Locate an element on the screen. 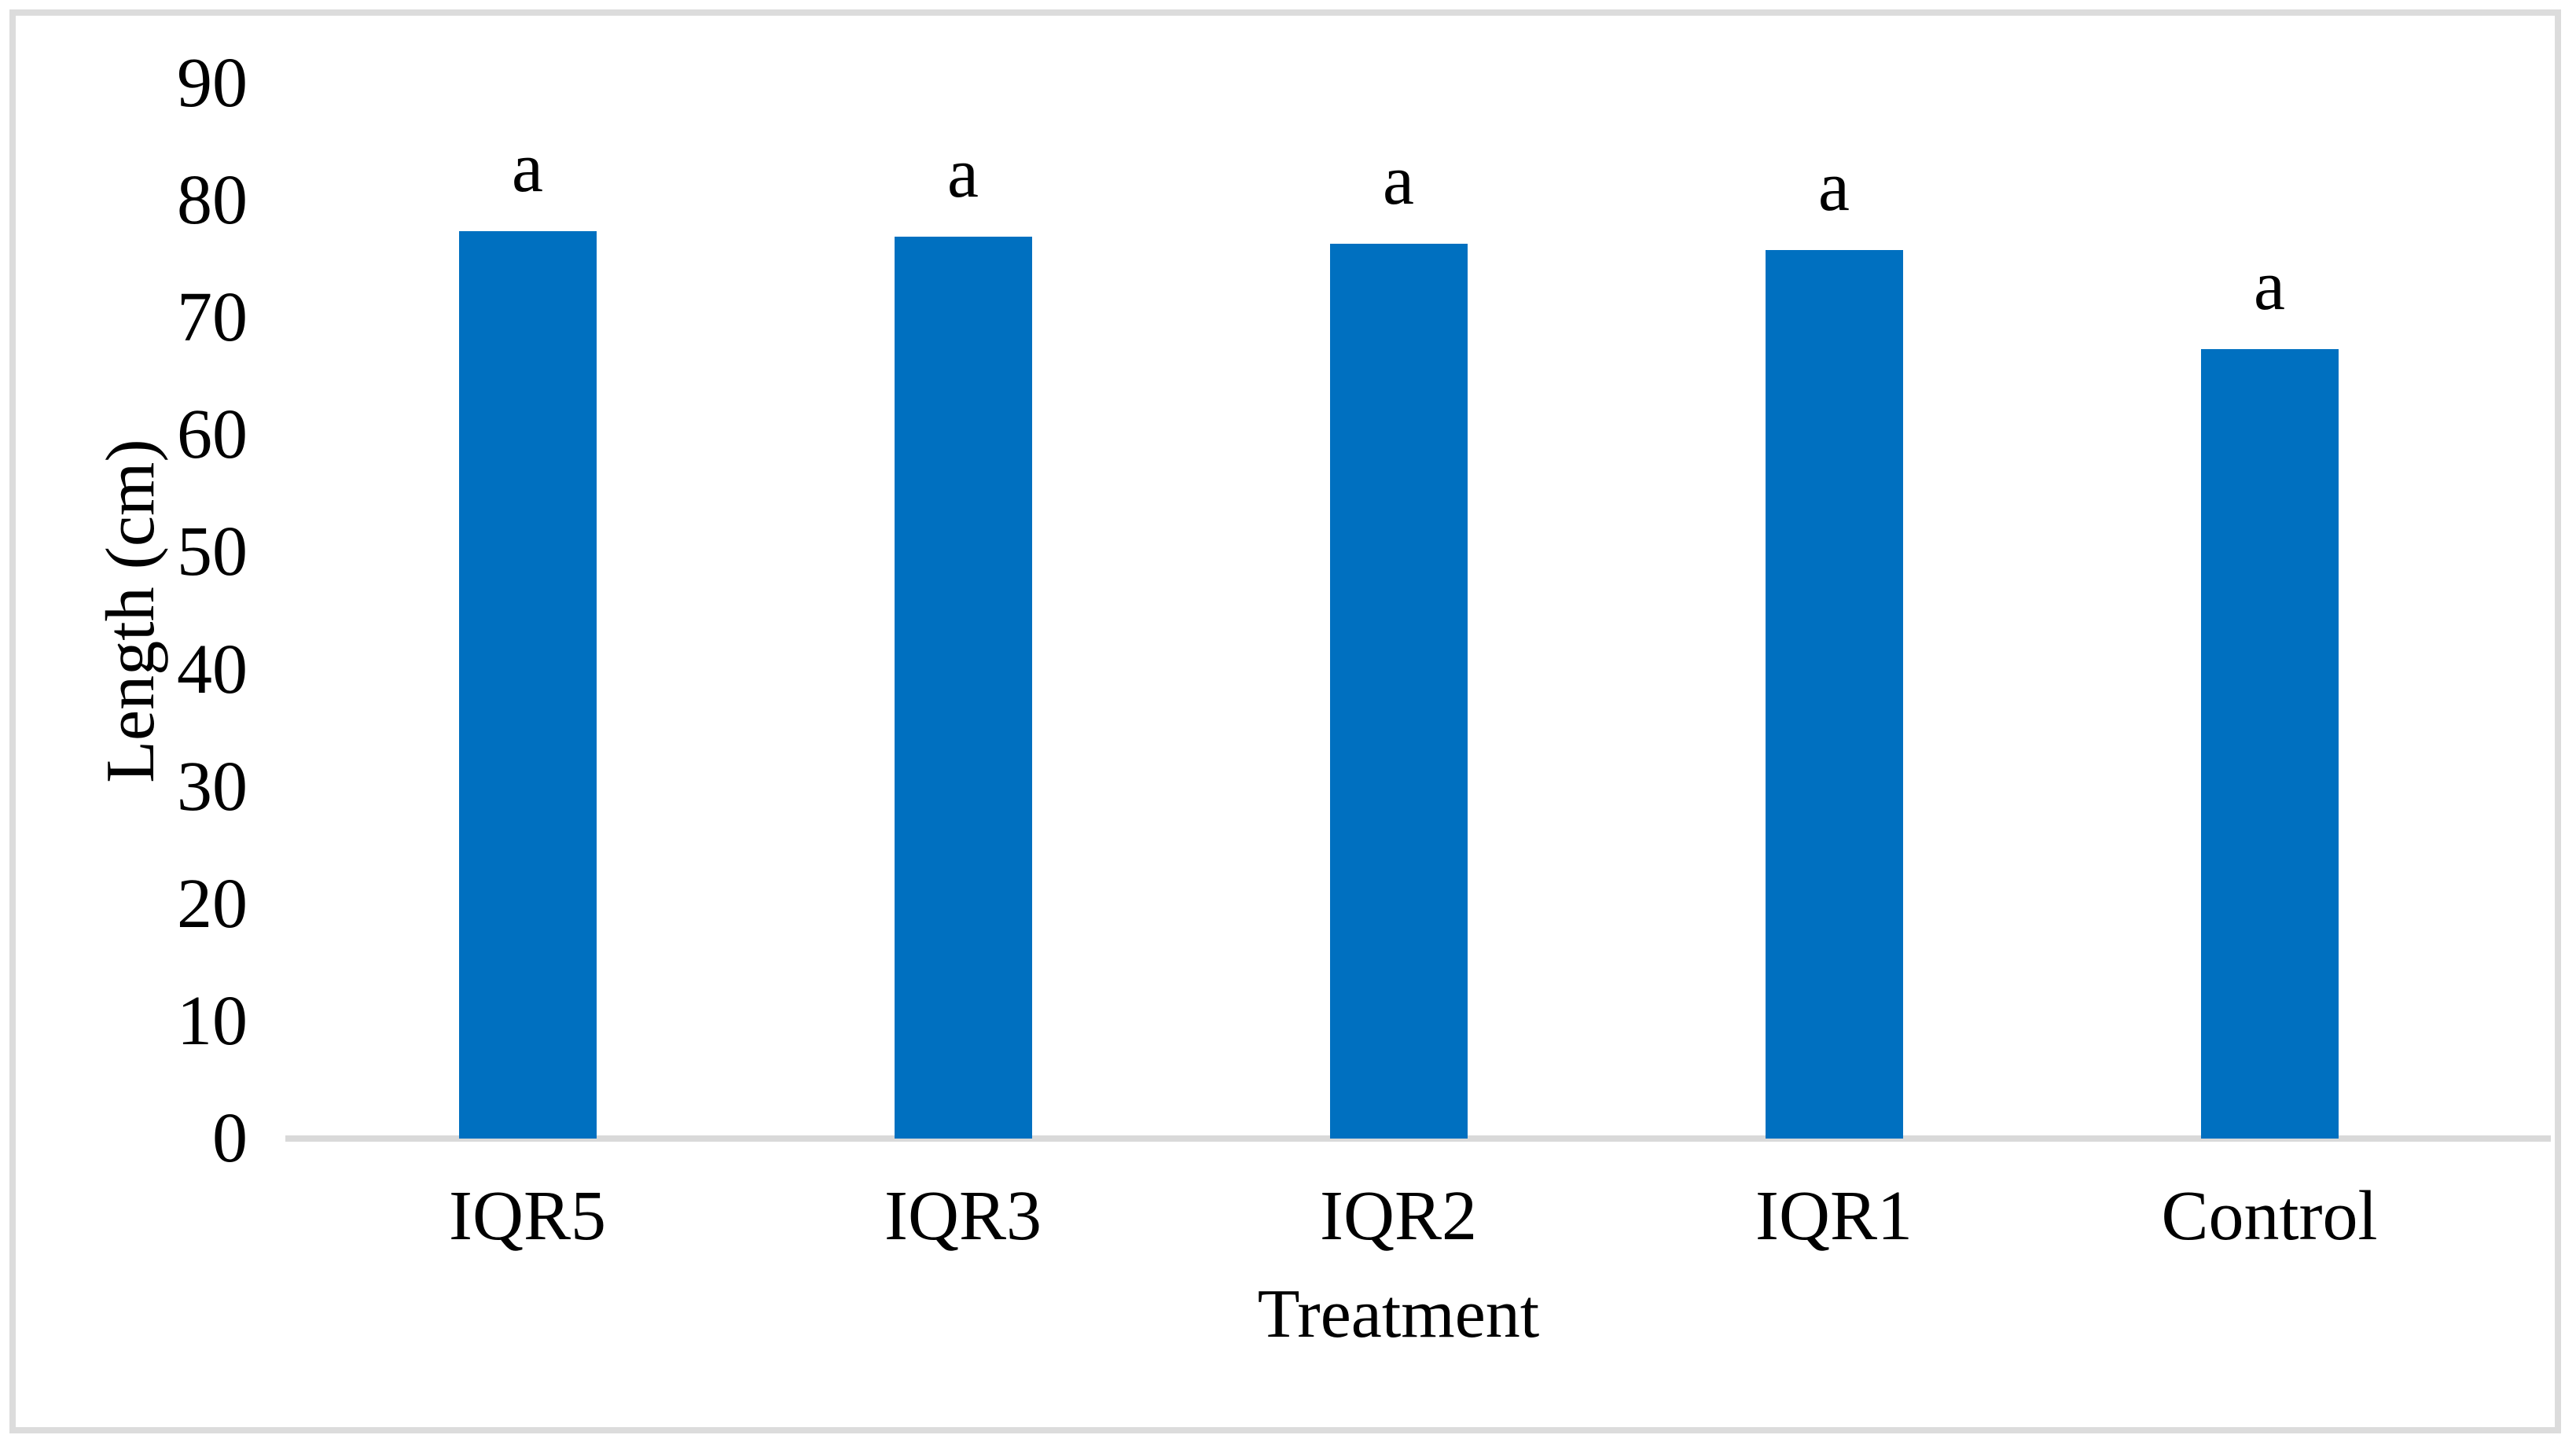 The image size is (2576, 1446). significance-letter-iqr3: a is located at coordinates (963, 173).